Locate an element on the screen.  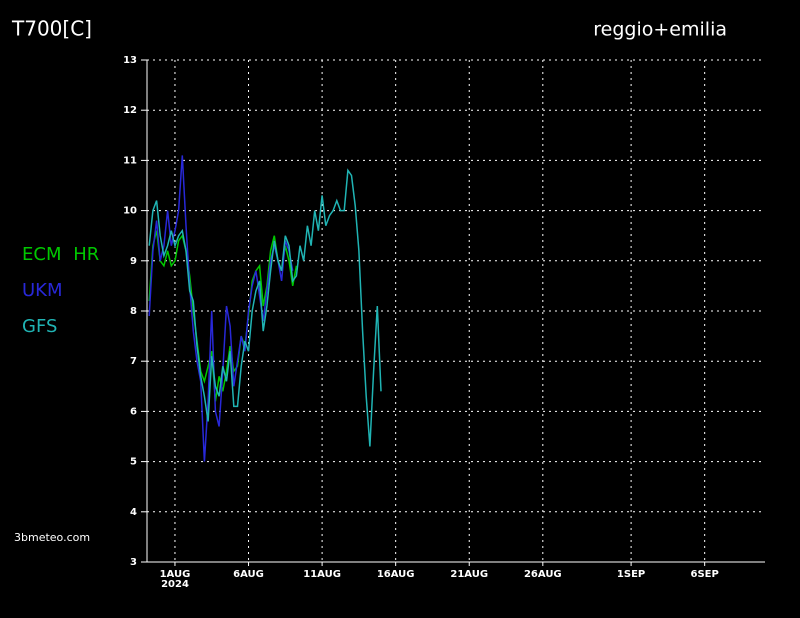
legend-label: ECM HR is located at coordinates (60, 254).